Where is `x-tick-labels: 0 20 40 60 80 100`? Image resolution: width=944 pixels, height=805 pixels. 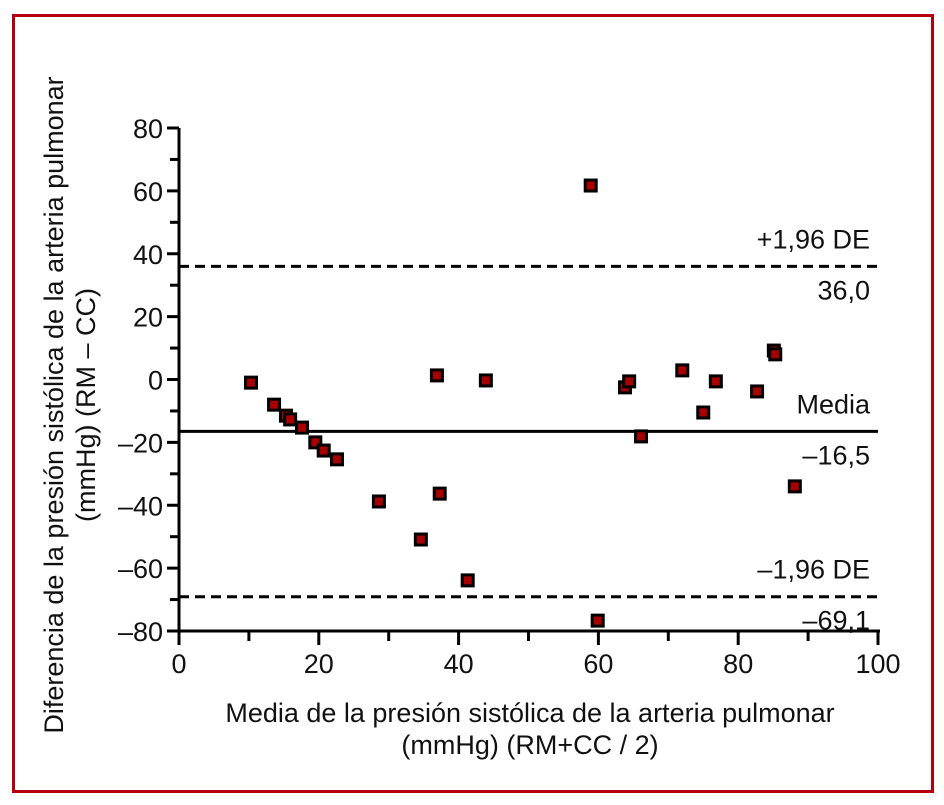
x-tick-labels: 0 20 40 60 80 100 is located at coordinates (535, 664).